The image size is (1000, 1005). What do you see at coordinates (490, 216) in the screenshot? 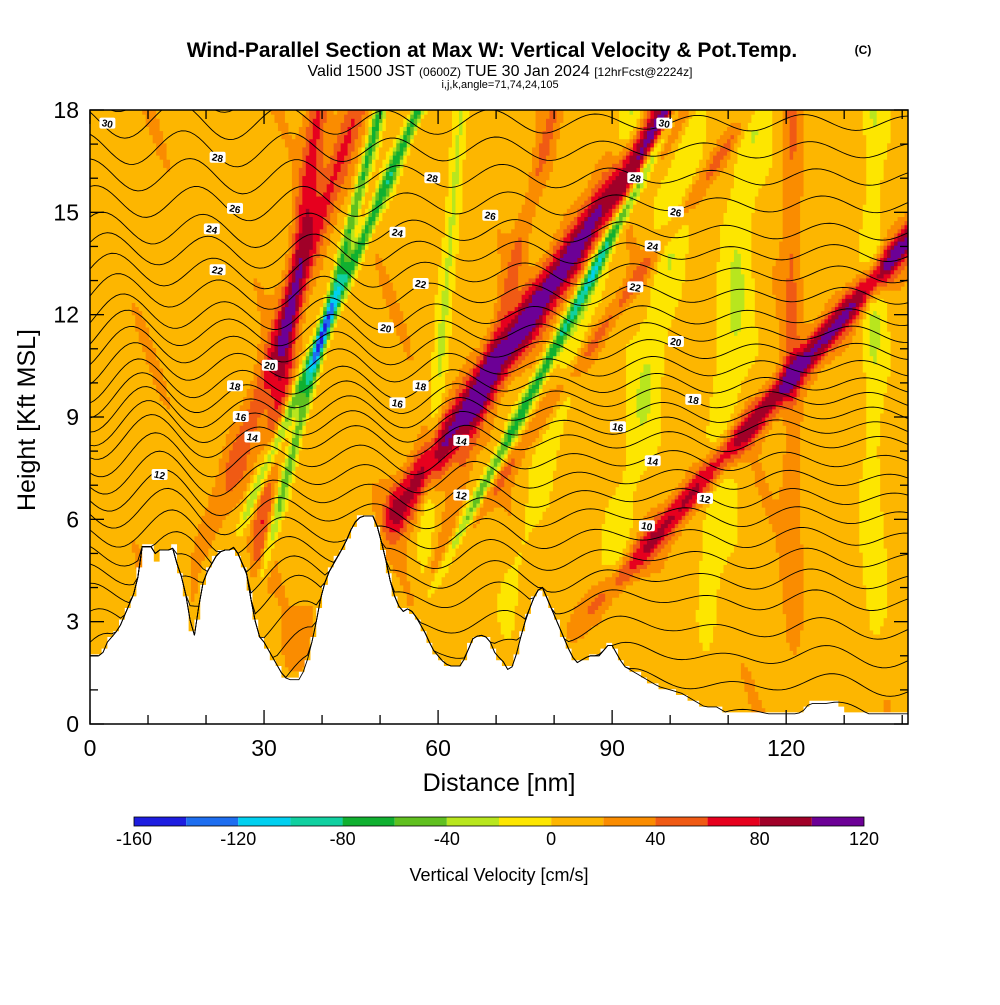
I see `isentrope-label: 26` at bounding box center [490, 216].